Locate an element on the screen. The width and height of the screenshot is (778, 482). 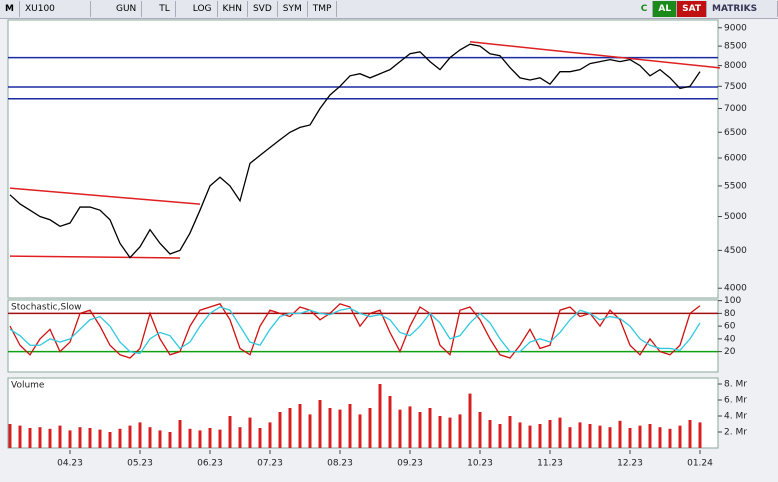
x-tick-label: 10.23 is located at coordinates (480, 464).